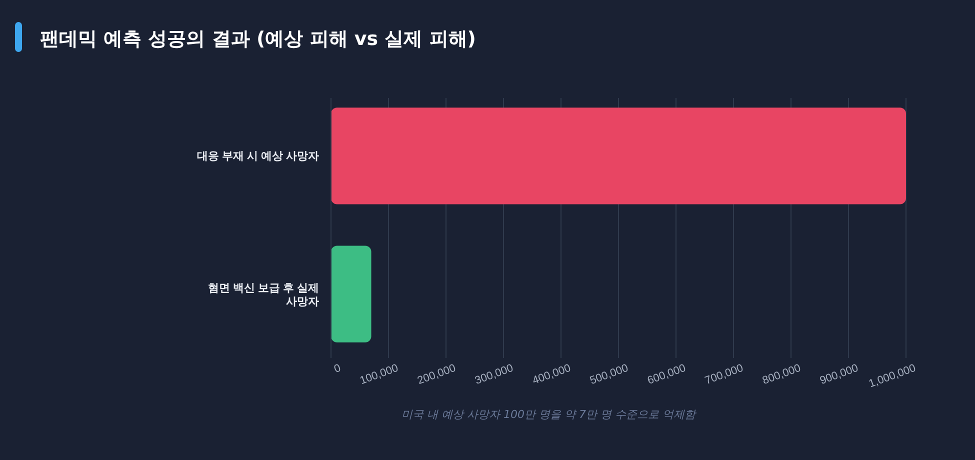 The width and height of the screenshot is (975, 460). Describe the element at coordinates (258, 39) in the screenshot. I see `chart-title: 팬데믹 예측 성공의 결과 (예상 피해 vs 실제 피해)` at that location.